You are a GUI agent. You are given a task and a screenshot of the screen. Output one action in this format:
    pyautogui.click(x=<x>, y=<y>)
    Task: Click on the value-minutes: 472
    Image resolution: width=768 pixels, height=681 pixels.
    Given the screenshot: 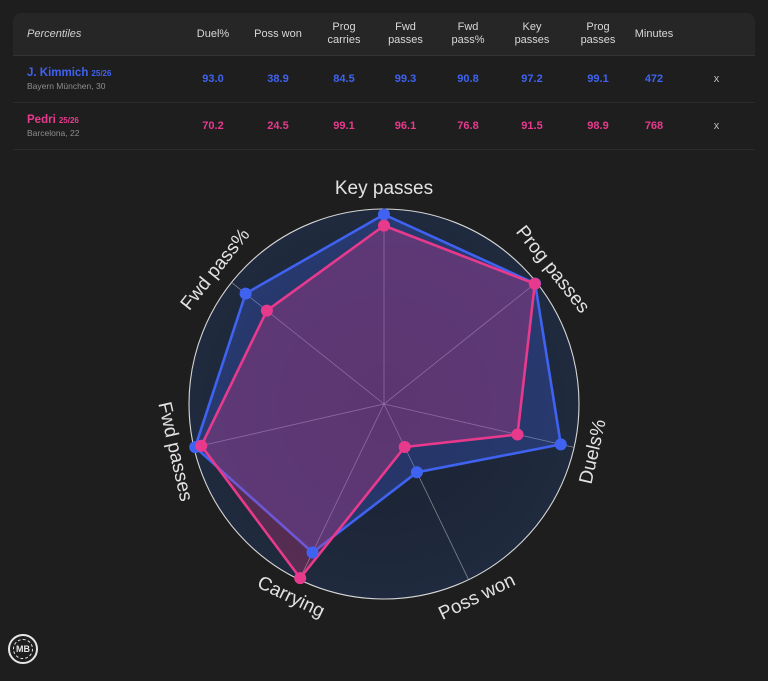 What is the action you would take?
    pyautogui.click(x=654, y=79)
    